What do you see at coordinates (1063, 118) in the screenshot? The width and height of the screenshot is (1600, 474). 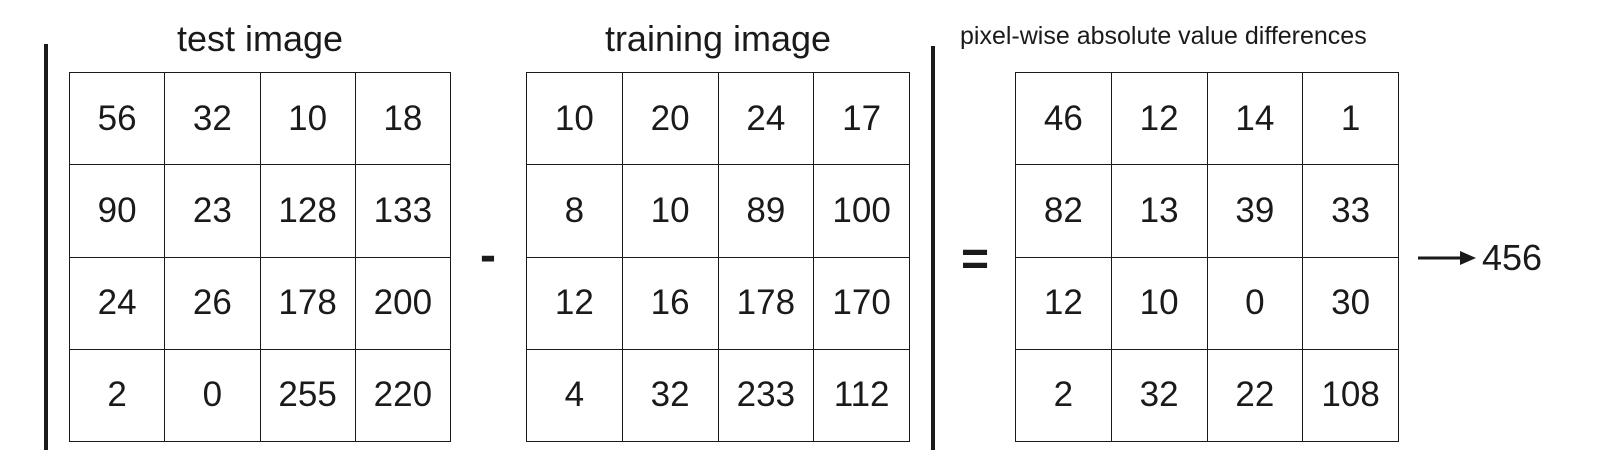 I see `grid-cell: 46` at bounding box center [1063, 118].